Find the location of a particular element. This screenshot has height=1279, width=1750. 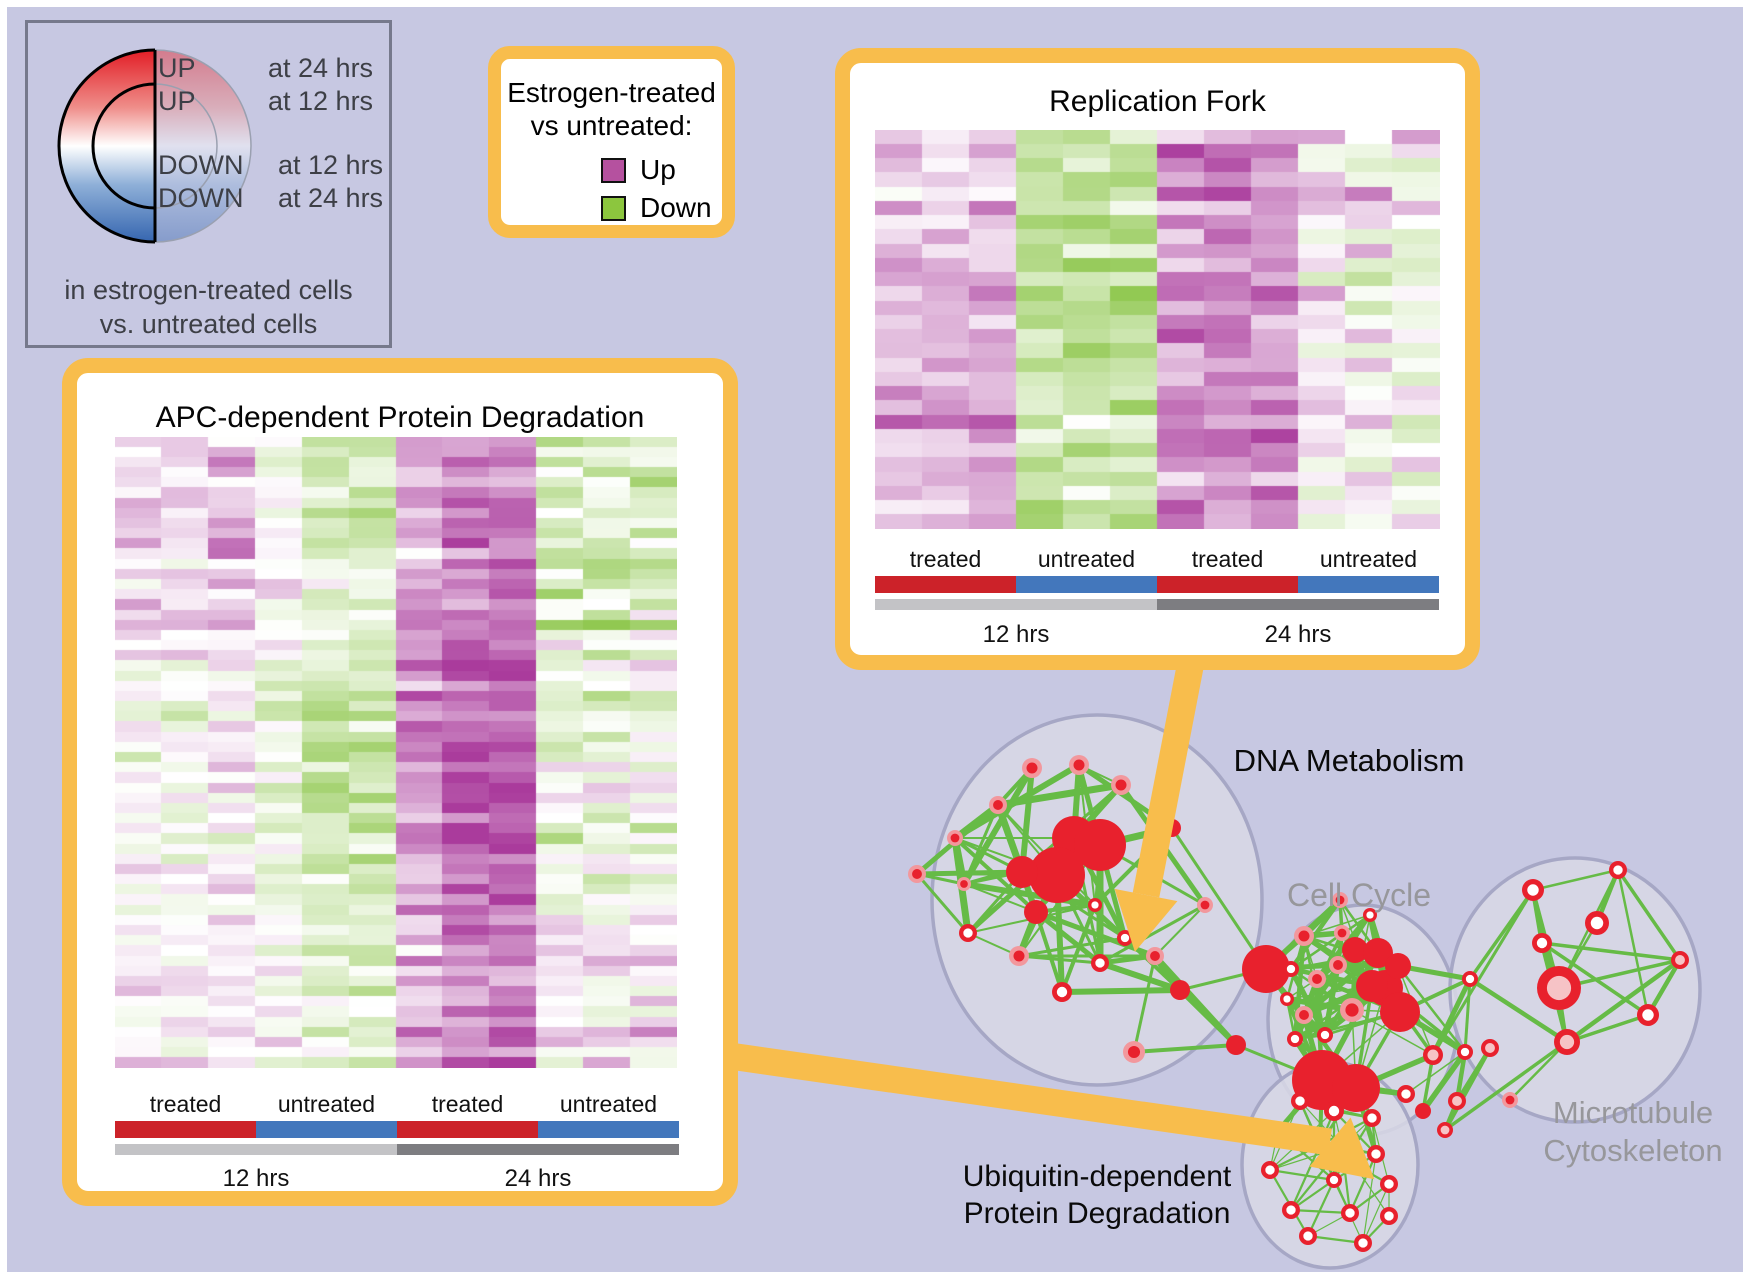

cluster-label-2: Microtubule Cytoskeleton is located at coordinates (1633, 1131).